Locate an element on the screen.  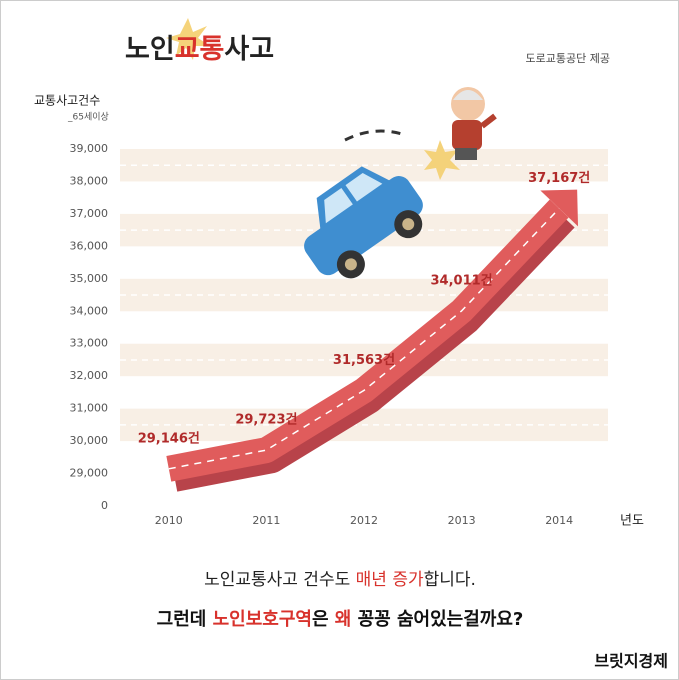
caption-line: 그런데 노인보호구역은 왜 꽁꽁 숨어있는걸까요? is located at coordinates (340, 619).